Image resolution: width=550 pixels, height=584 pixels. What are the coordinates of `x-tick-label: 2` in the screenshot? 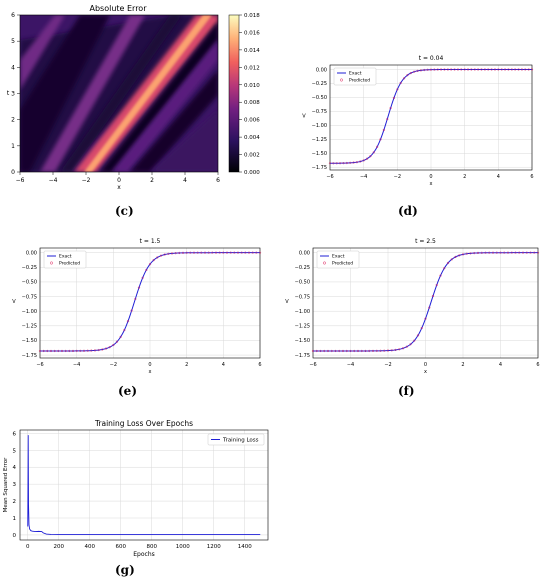 It's located at (462, 365).